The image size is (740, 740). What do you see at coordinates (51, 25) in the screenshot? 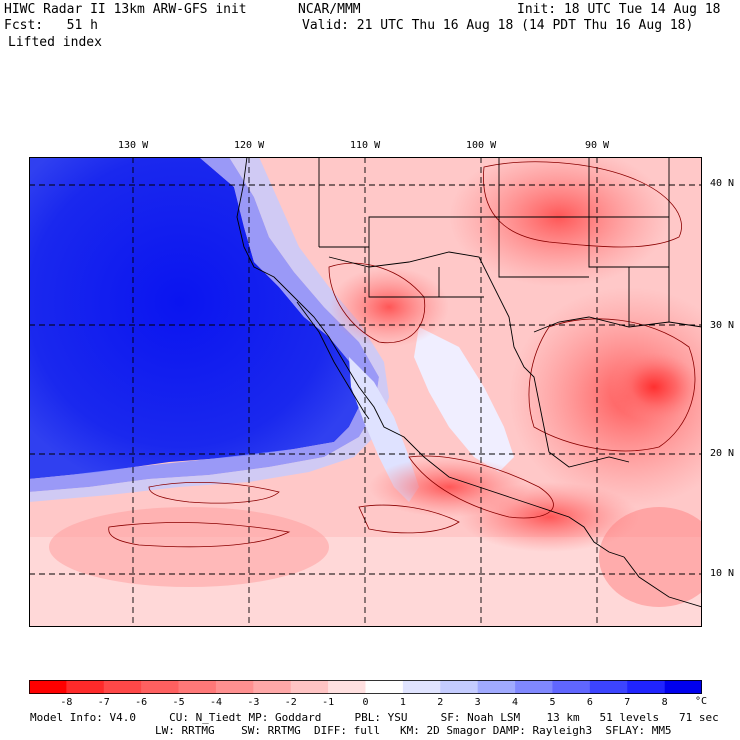
I see `forecast-hour: Fcst: 51 h` at bounding box center [51, 25].